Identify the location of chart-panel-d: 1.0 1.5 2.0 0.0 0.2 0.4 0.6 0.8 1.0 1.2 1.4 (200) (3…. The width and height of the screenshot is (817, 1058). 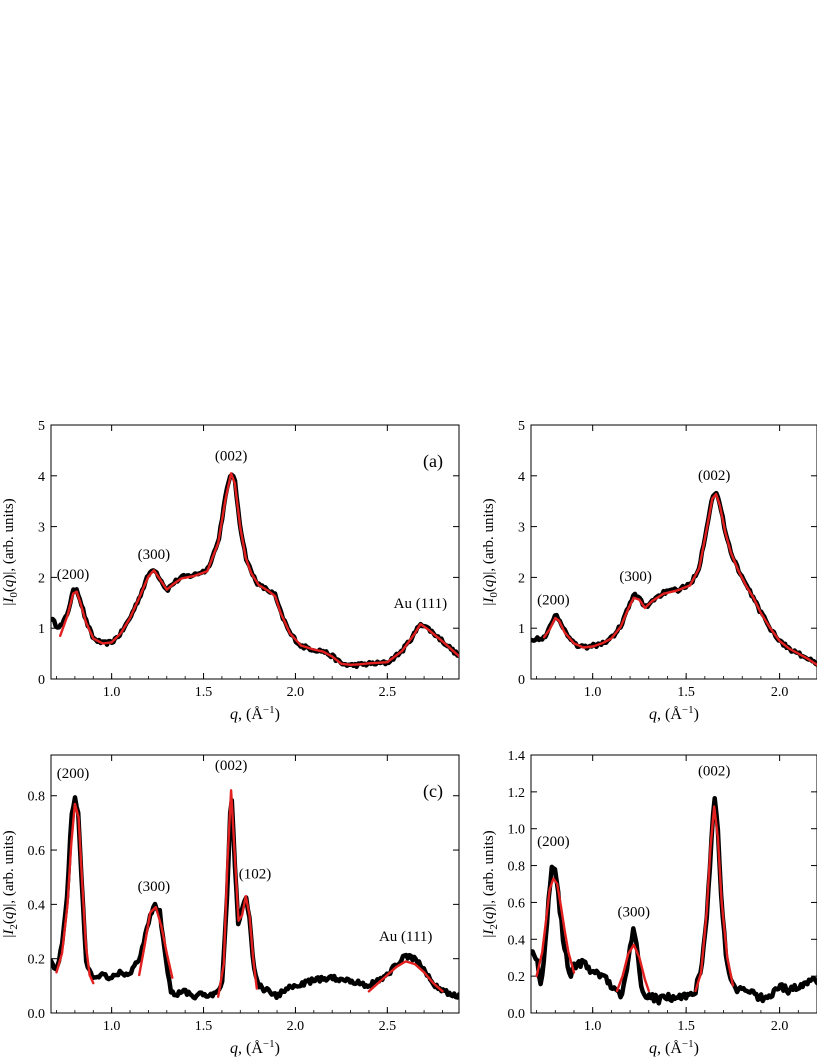
(649, 903).